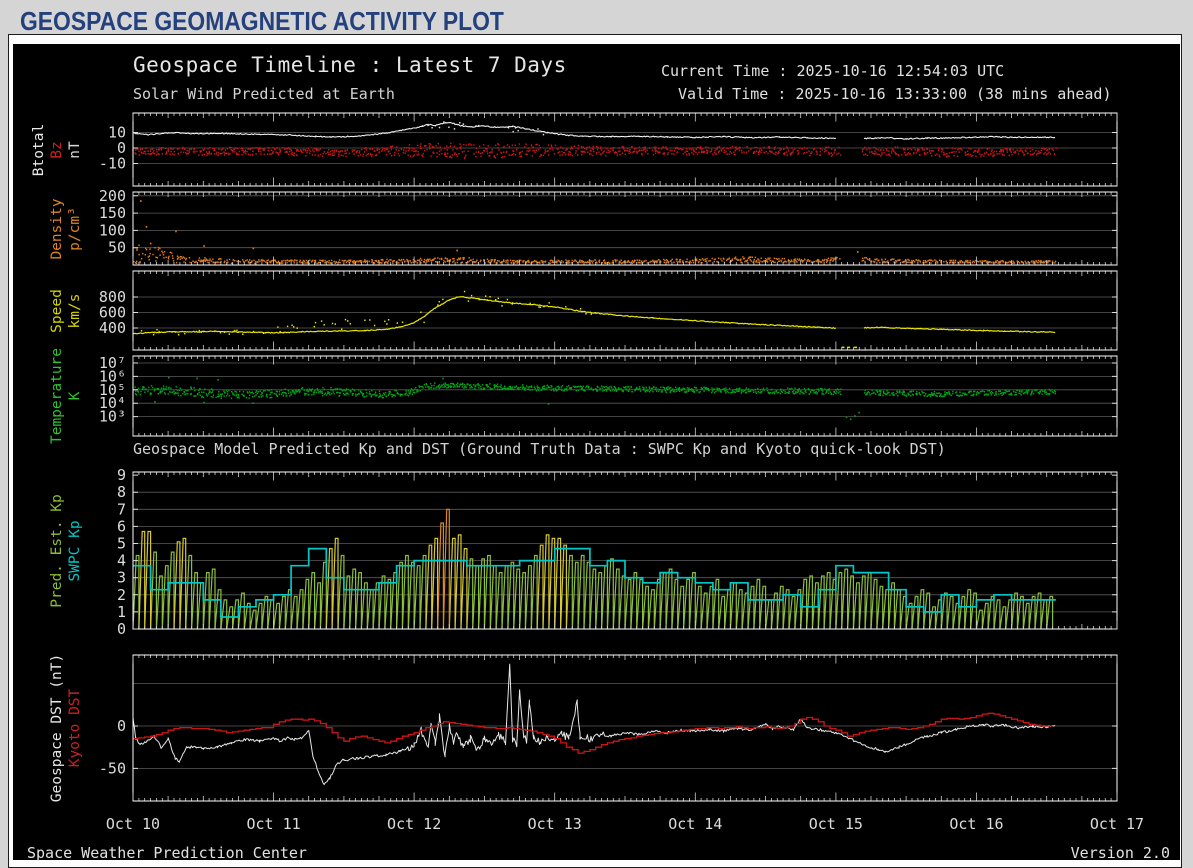 Image resolution: width=1193 pixels, height=868 pixels. Describe the element at coordinates (833, 71) in the screenshot. I see `current-time-label: Current Time : 2025-10-16 12:54:03 UTC` at that location.